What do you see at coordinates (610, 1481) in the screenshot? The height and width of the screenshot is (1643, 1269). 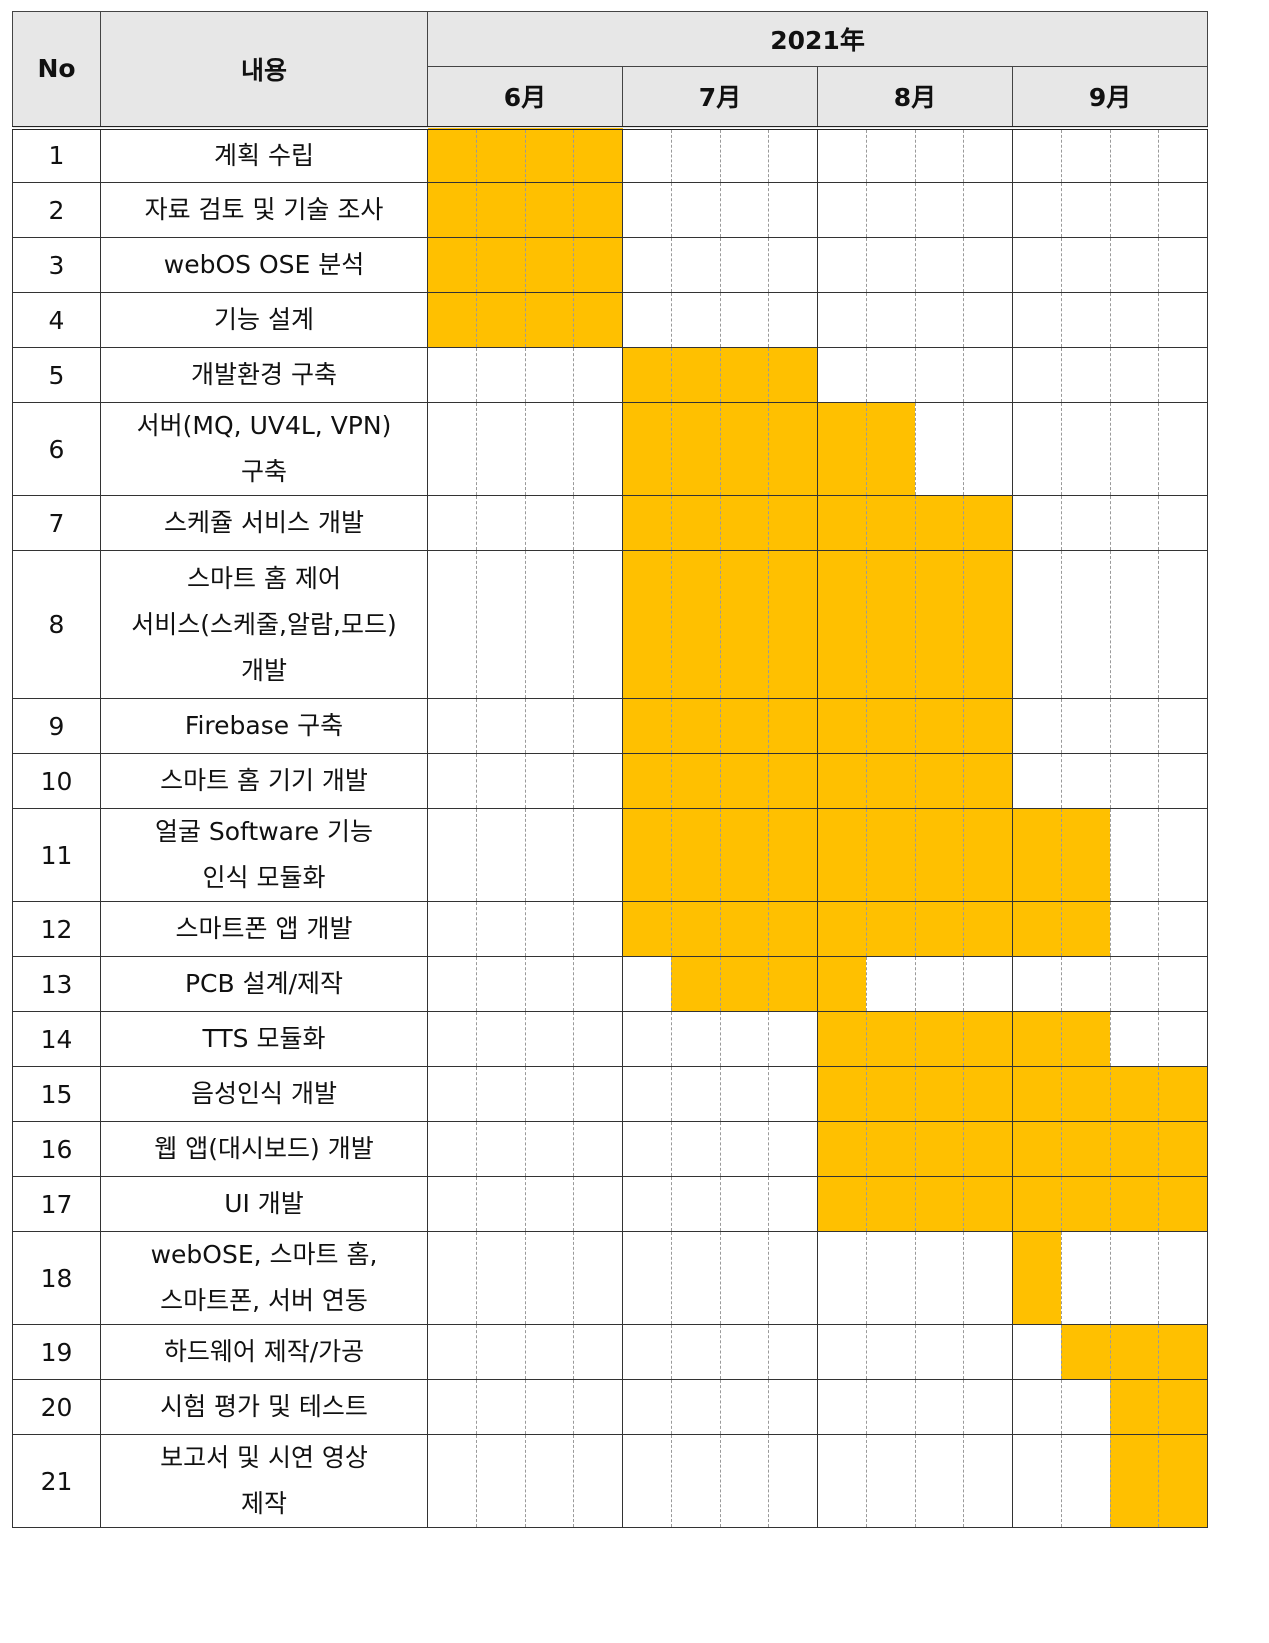 I see `task-row: 21 보고서 및 시연 영상 제작` at bounding box center [610, 1481].